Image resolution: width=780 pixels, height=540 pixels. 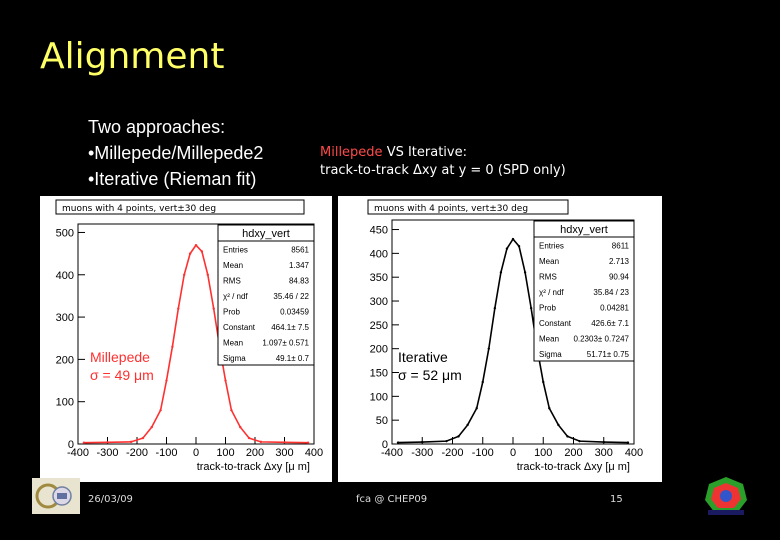 What do you see at coordinates (513, 453) in the screenshot?
I see `x-tick-label: 0` at bounding box center [513, 453].